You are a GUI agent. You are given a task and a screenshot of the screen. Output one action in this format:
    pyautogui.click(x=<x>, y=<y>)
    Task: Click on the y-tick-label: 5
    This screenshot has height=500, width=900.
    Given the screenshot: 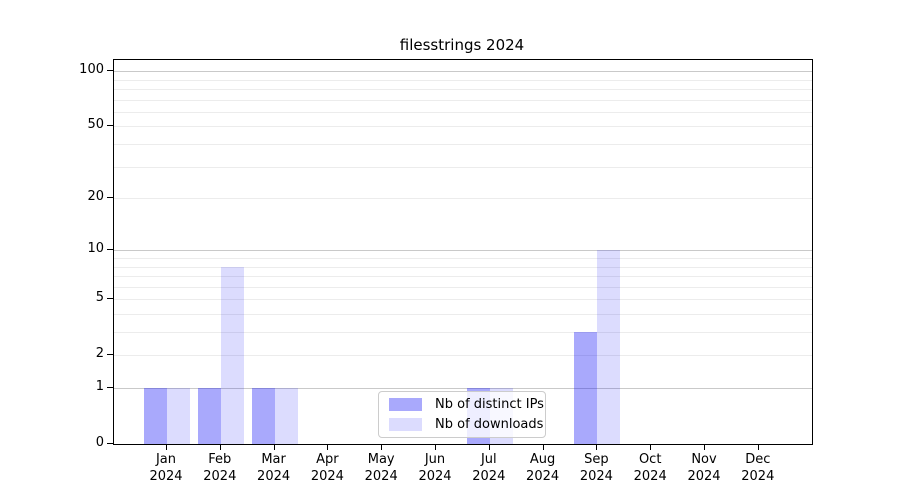 What is the action you would take?
    pyautogui.click(x=99, y=298)
    